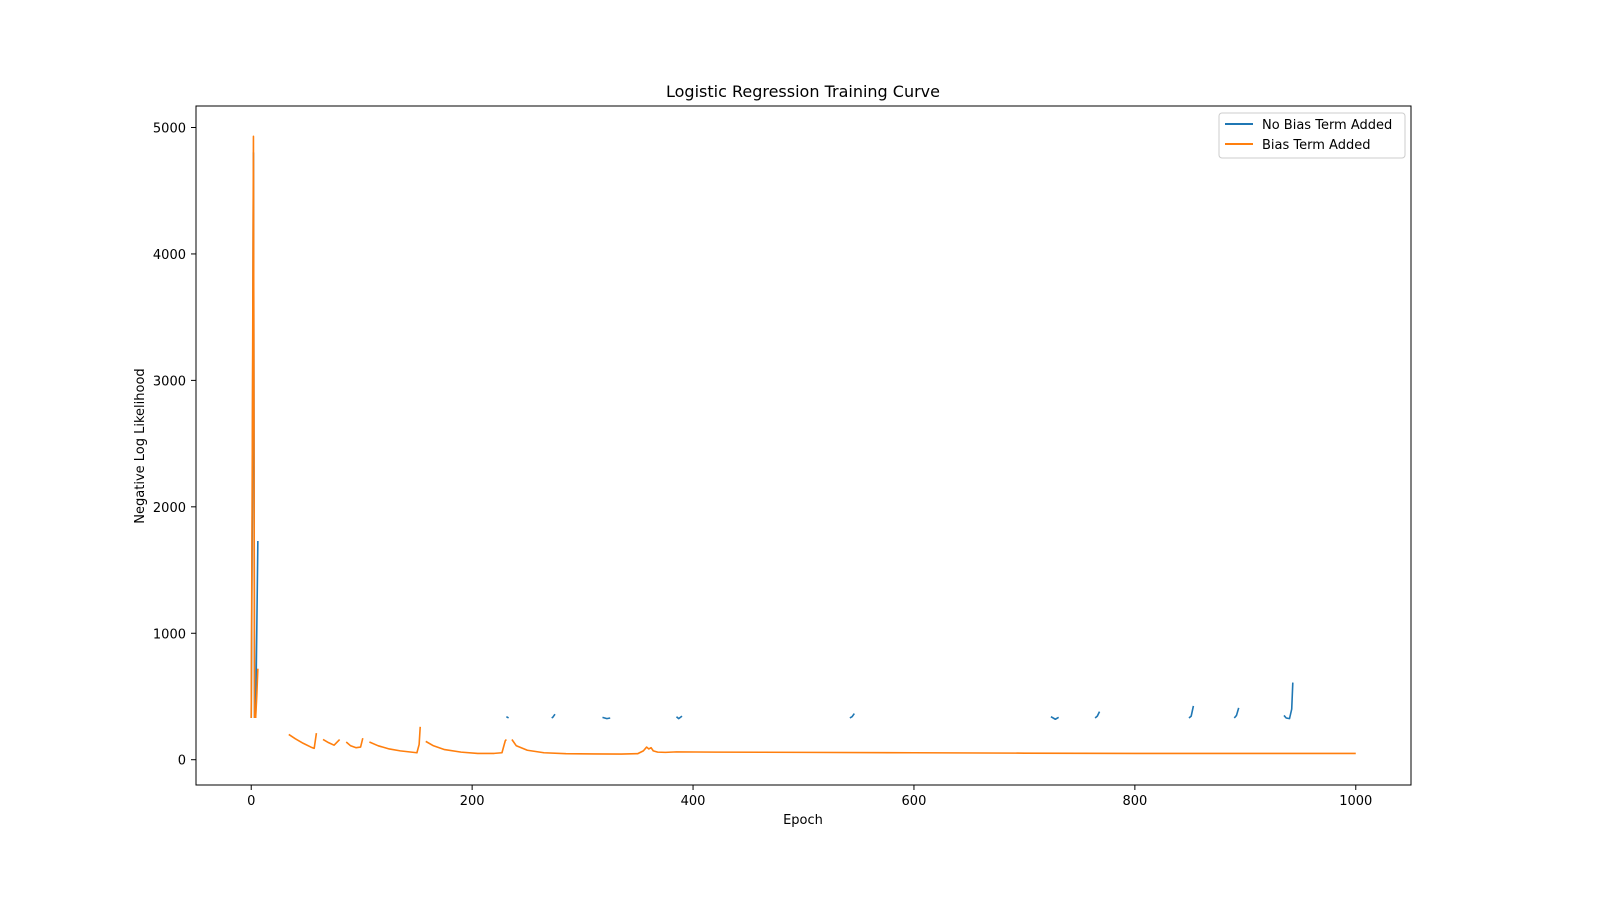 The image size is (1600, 900). Describe the element at coordinates (803, 91) in the screenshot. I see `chart-title: Logistic Regression Training Curve` at that location.